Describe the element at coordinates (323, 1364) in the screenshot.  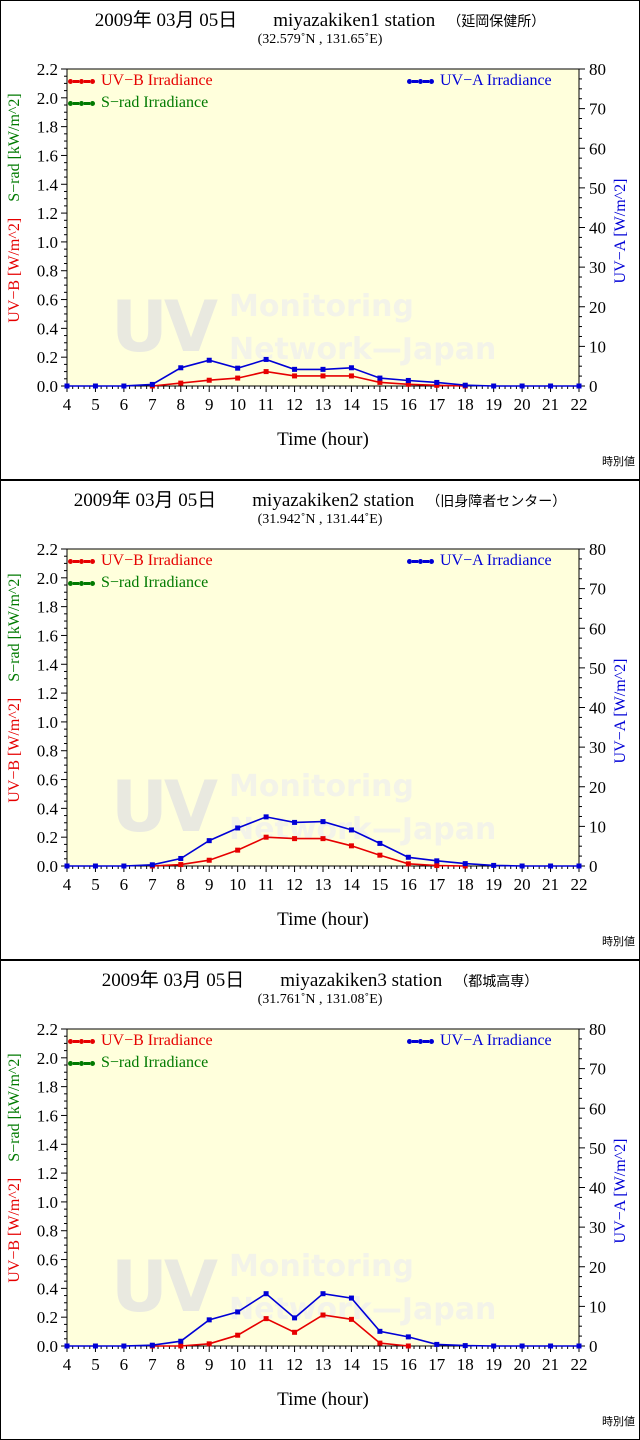
I see `svg-text: 13` at that location.